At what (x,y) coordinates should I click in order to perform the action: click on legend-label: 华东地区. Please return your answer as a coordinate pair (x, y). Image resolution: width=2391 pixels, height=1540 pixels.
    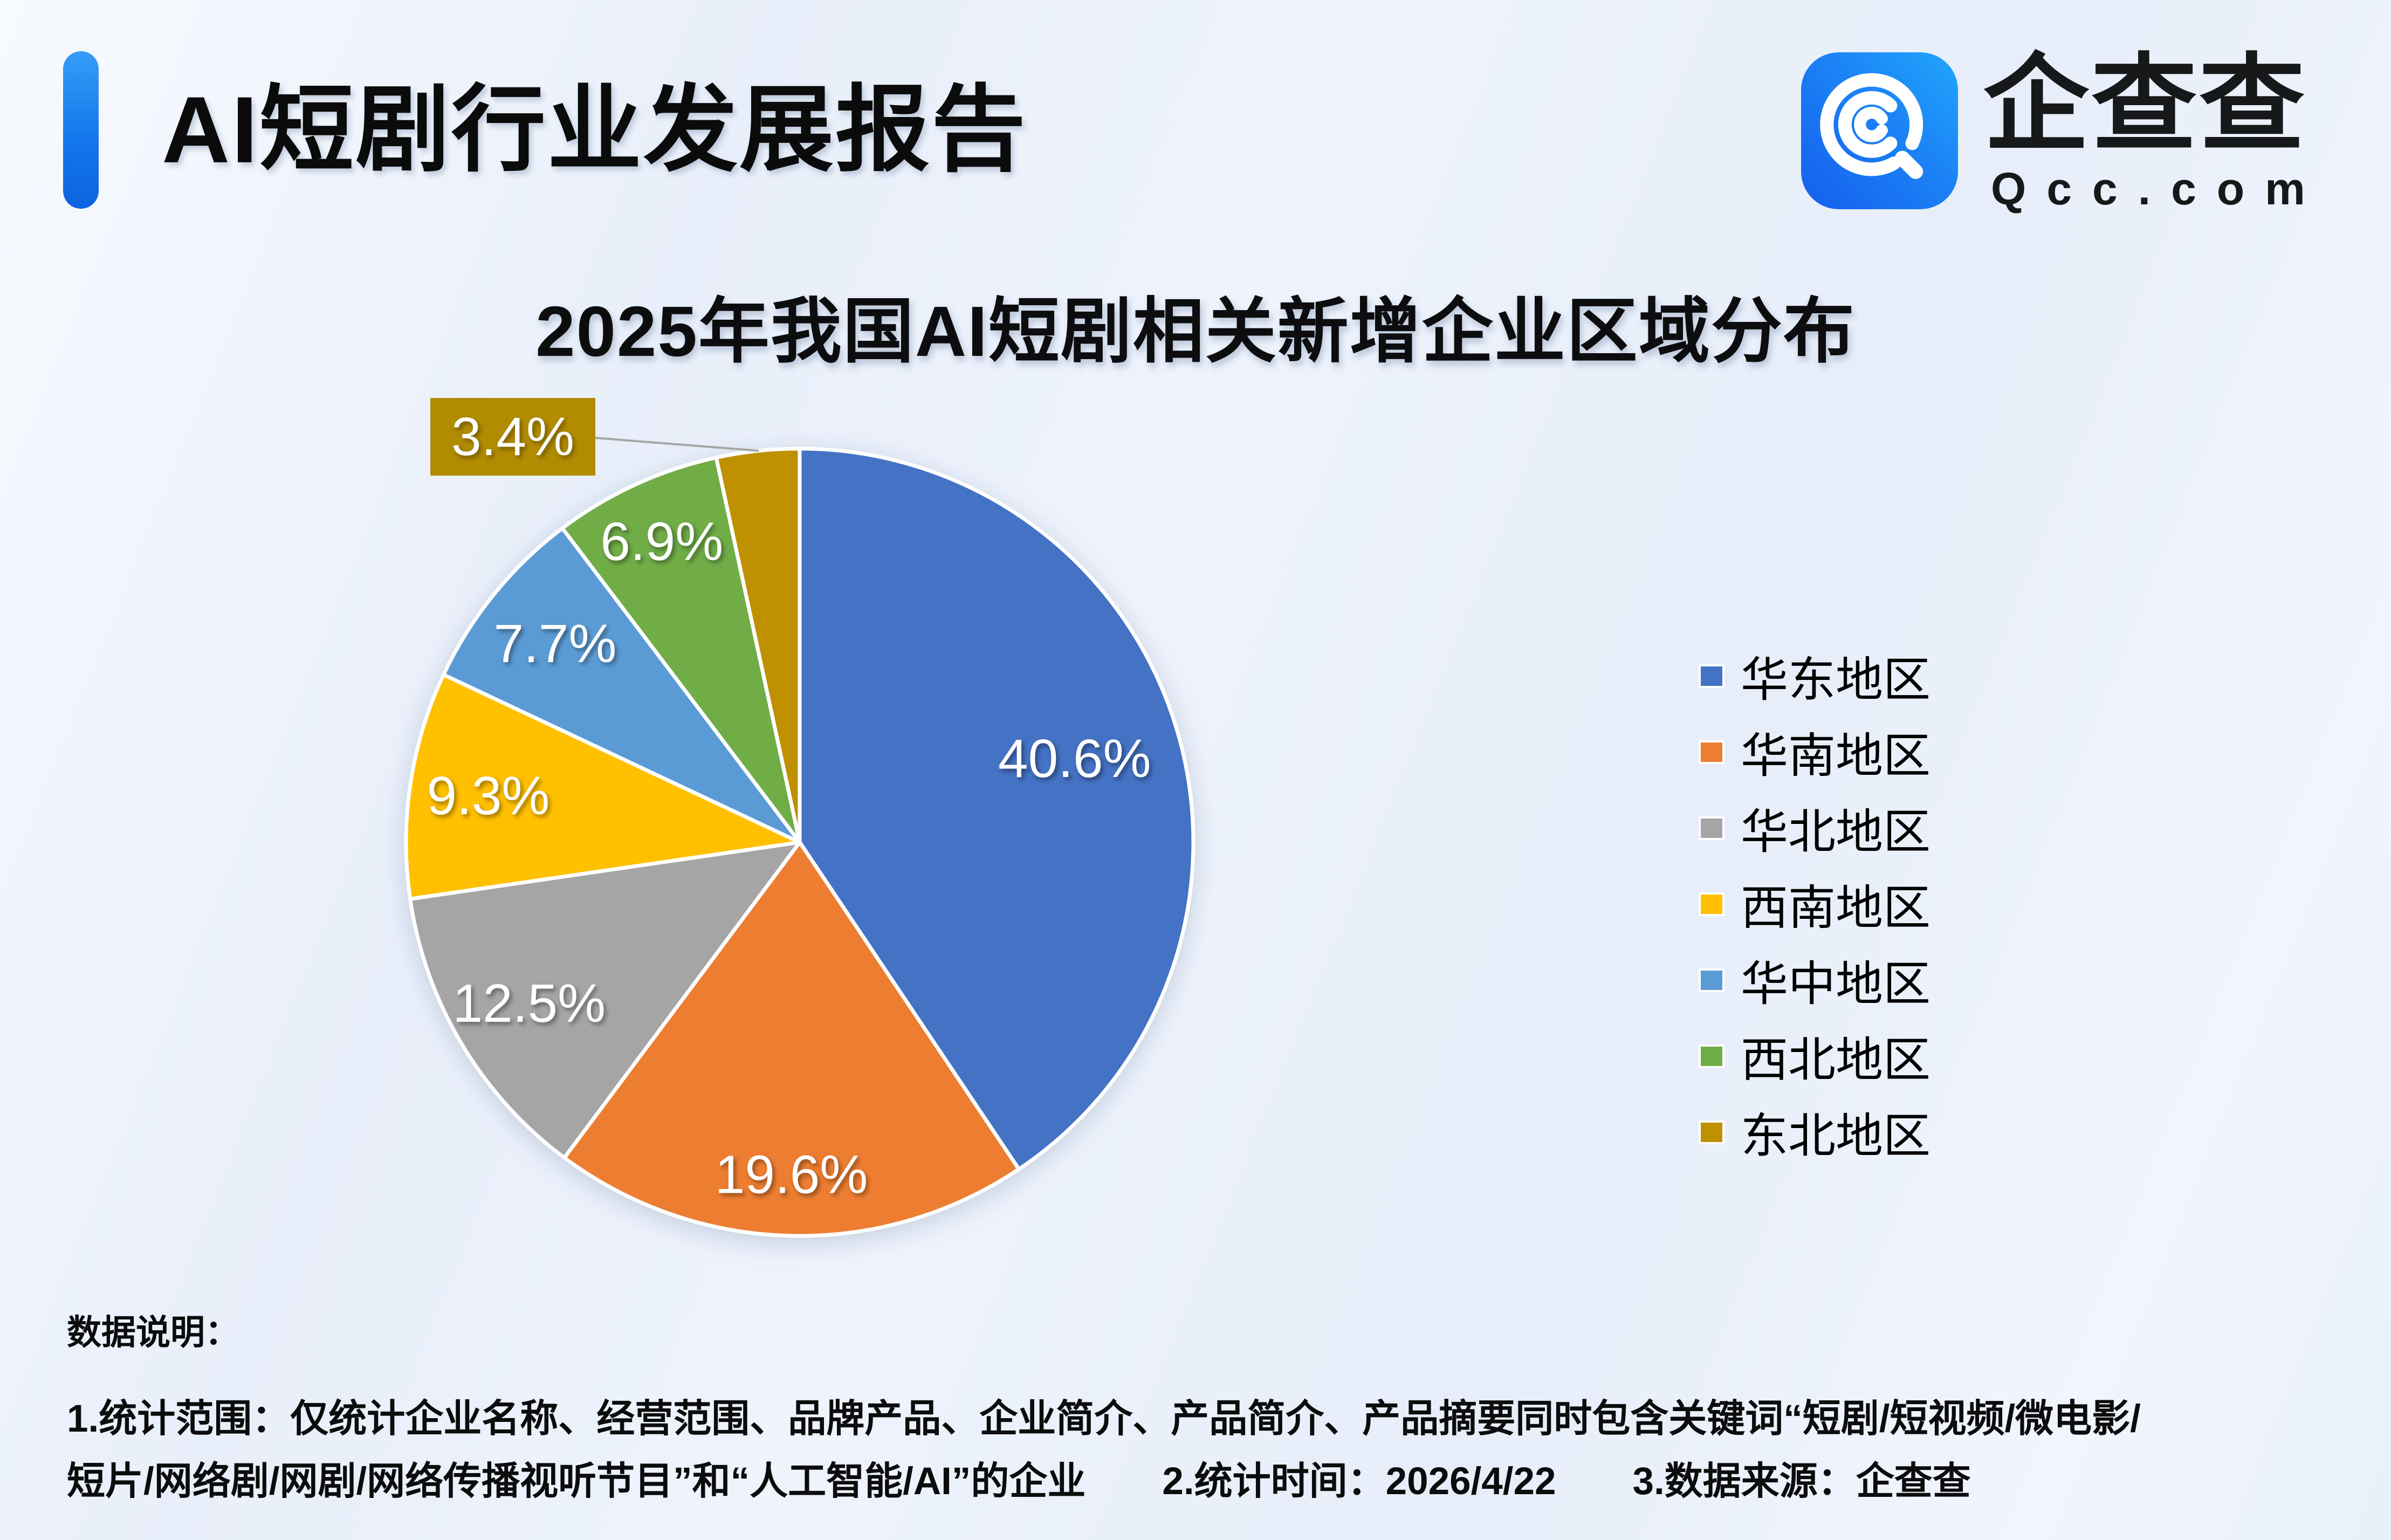
    Looking at the image, I should click on (1836, 679).